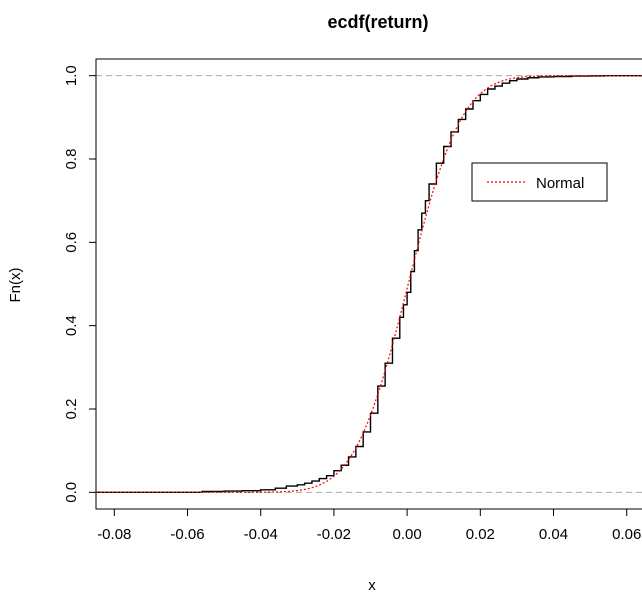 This screenshot has width=642, height=599. Describe the element at coordinates (377, 22) in the screenshot. I see `chart-title: ecdf(return)` at that location.